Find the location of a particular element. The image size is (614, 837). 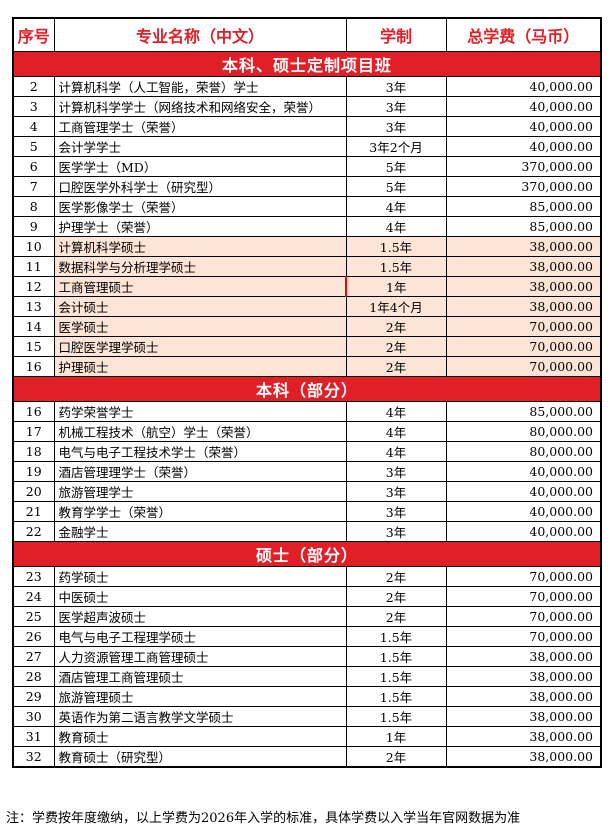

cell-no: 13 is located at coordinates (33, 306).